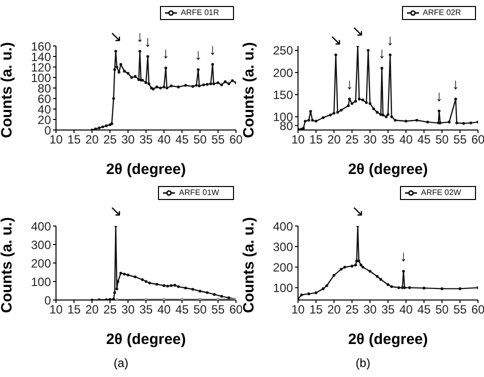 The image size is (484, 377). What do you see at coordinates (283, 51) in the screenshot?
I see `y-tick-label: 250` at bounding box center [283, 51].